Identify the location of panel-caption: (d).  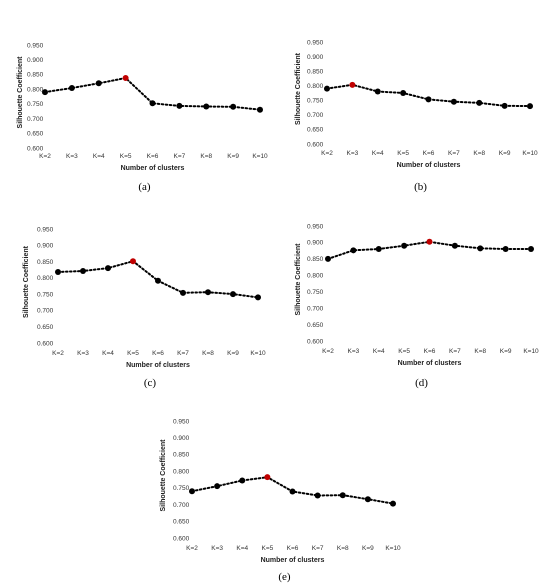
(421, 383).